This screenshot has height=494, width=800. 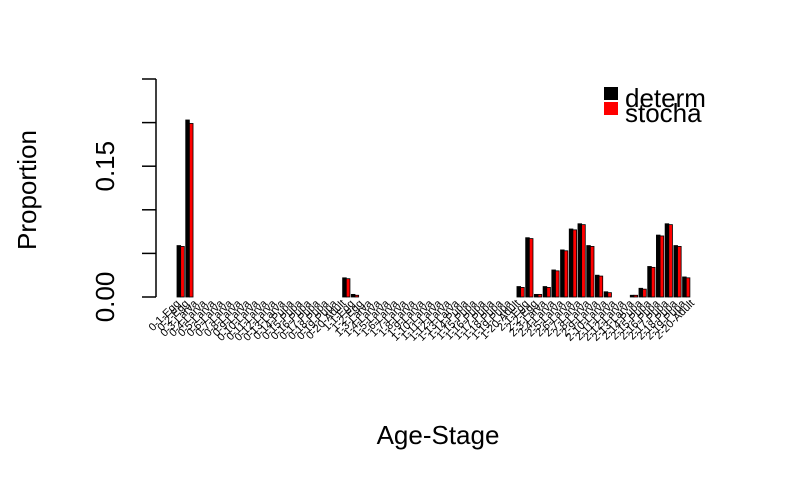 I want to click on legend-label-stocha: stocha, so click(x=663, y=113).